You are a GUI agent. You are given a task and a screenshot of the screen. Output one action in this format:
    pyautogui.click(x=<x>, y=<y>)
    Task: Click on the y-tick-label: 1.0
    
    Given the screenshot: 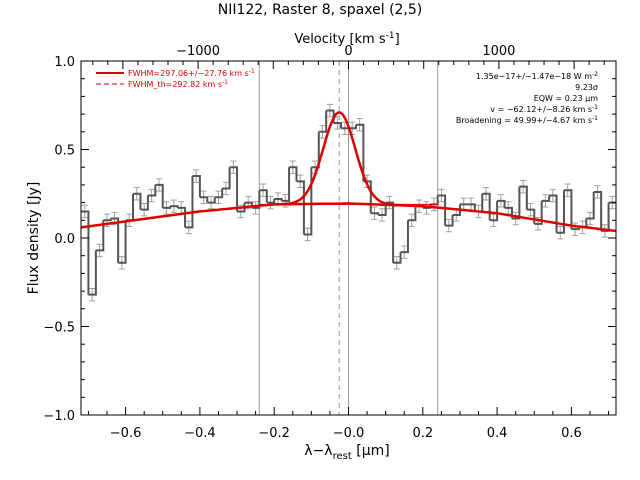 What is the action you would take?
    pyautogui.click(x=64, y=62)
    